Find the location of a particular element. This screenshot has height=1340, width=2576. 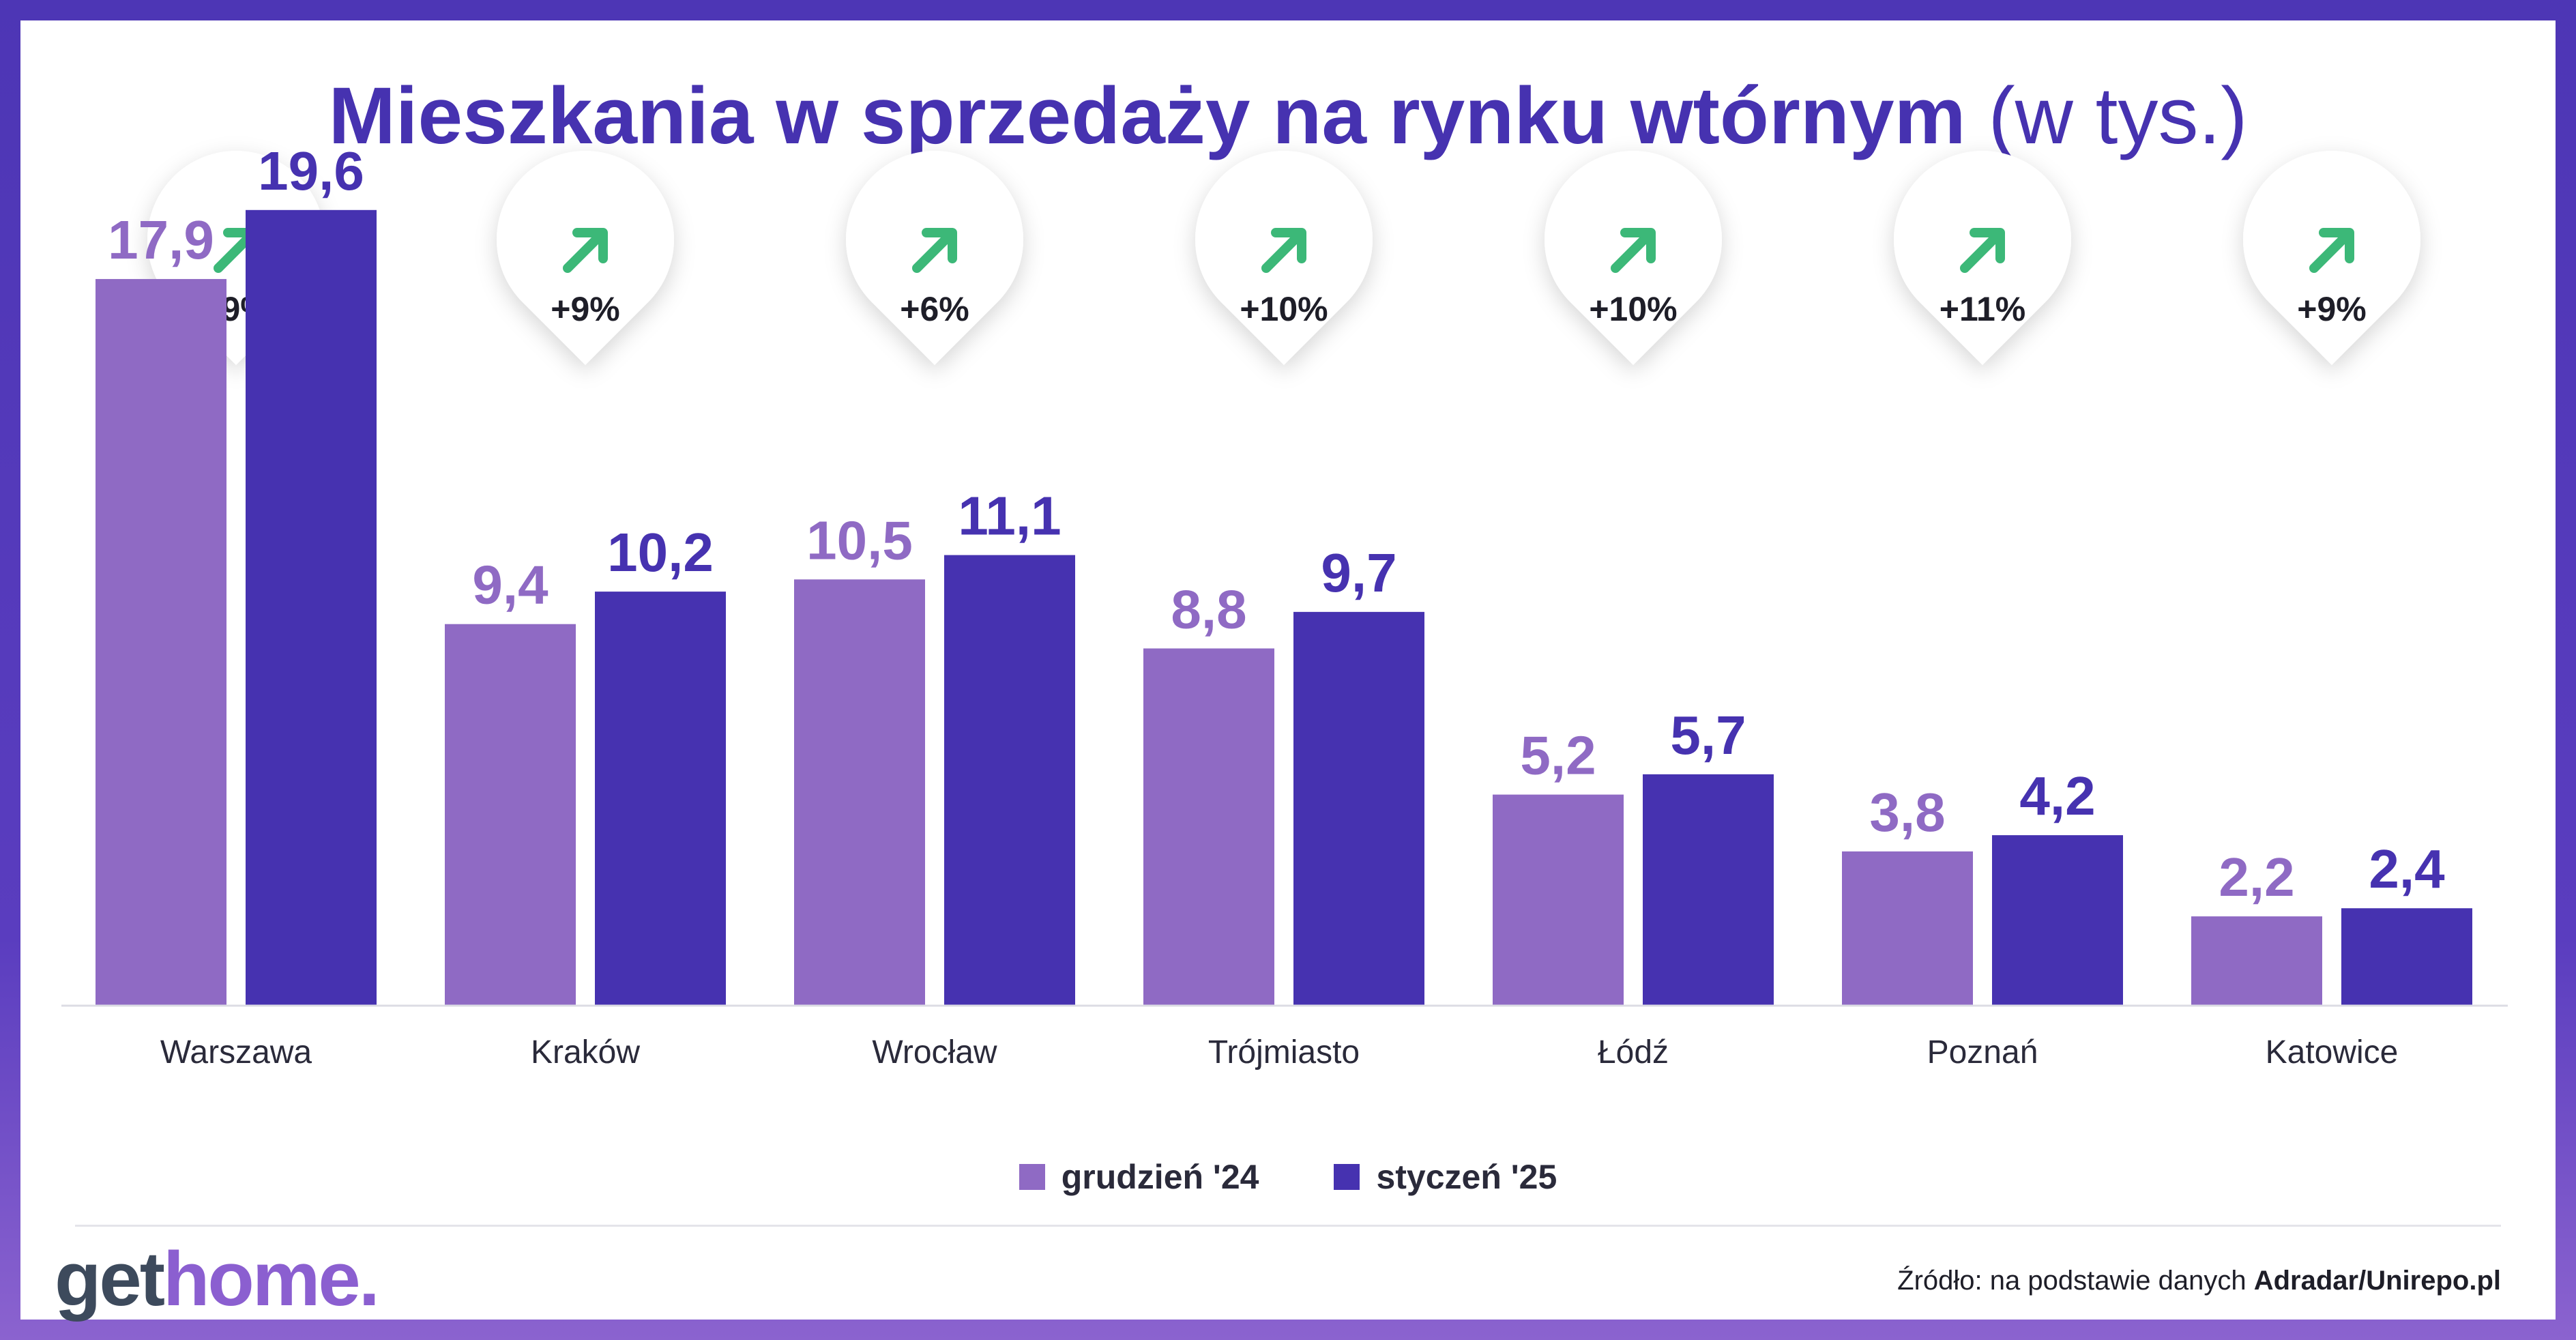

legend-item-january: styczeń '25 is located at coordinates (1445, 1177).